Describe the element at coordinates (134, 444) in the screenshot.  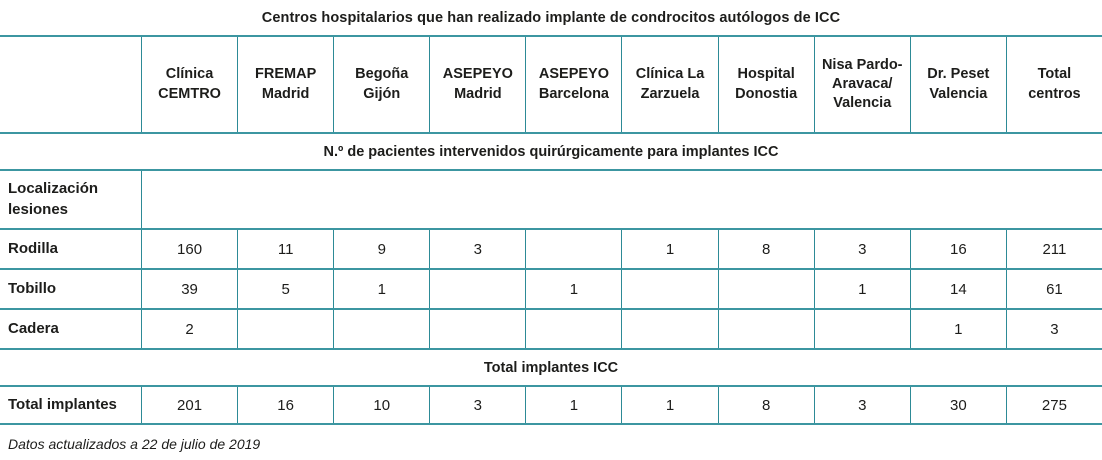
I see `footer-note: Datos actualizados a 22 de julio de 2019` at that location.